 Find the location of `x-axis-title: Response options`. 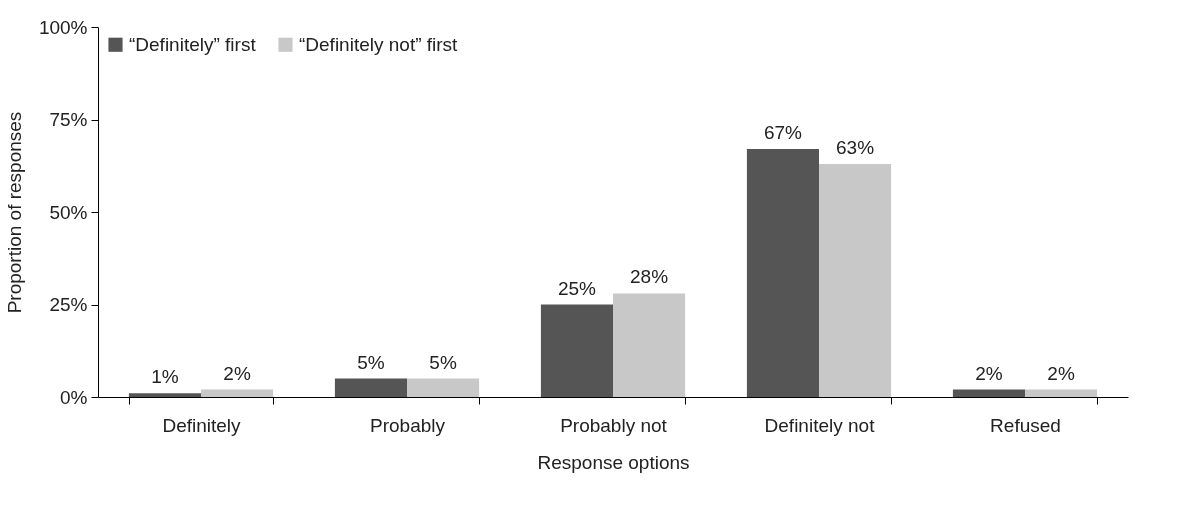

x-axis-title: Response options is located at coordinates (613, 462).